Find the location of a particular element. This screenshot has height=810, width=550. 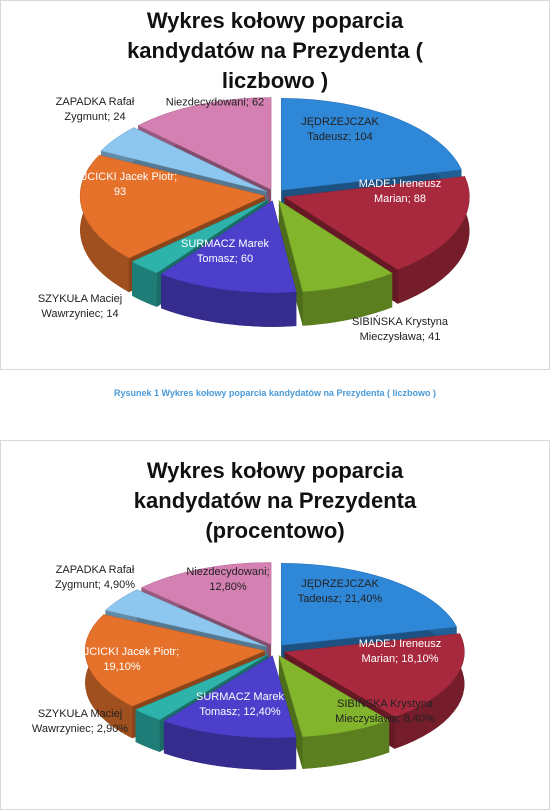

data-label: SURMACZ Marek Tomasz; 12,40% is located at coordinates (239, 704).